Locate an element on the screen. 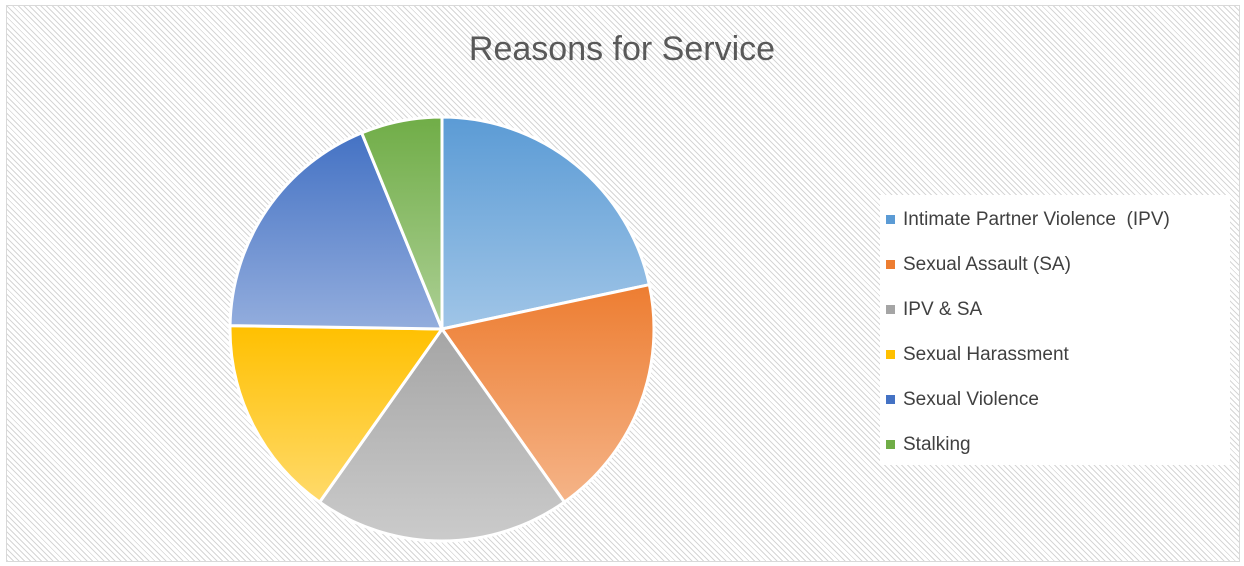 This screenshot has width=1244, height=566. legend-label: IPV & SA is located at coordinates (943, 309).